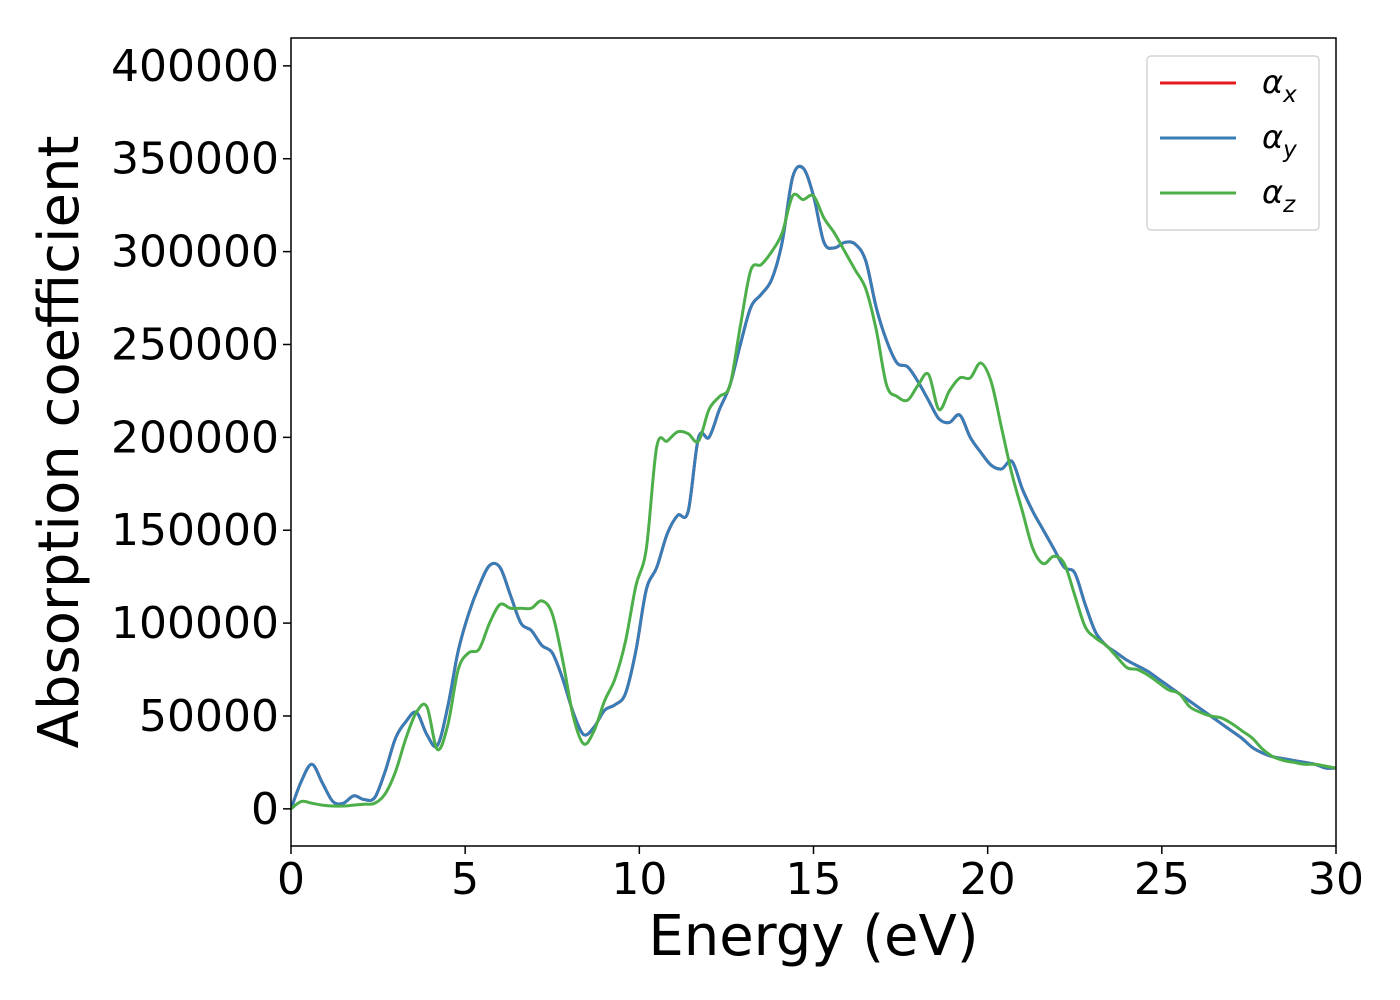 Image resolution: width=1400 pixels, height=1000 pixels. Describe the element at coordinates (195, 344) in the screenshot. I see `y-tick-label: 250000` at that location.